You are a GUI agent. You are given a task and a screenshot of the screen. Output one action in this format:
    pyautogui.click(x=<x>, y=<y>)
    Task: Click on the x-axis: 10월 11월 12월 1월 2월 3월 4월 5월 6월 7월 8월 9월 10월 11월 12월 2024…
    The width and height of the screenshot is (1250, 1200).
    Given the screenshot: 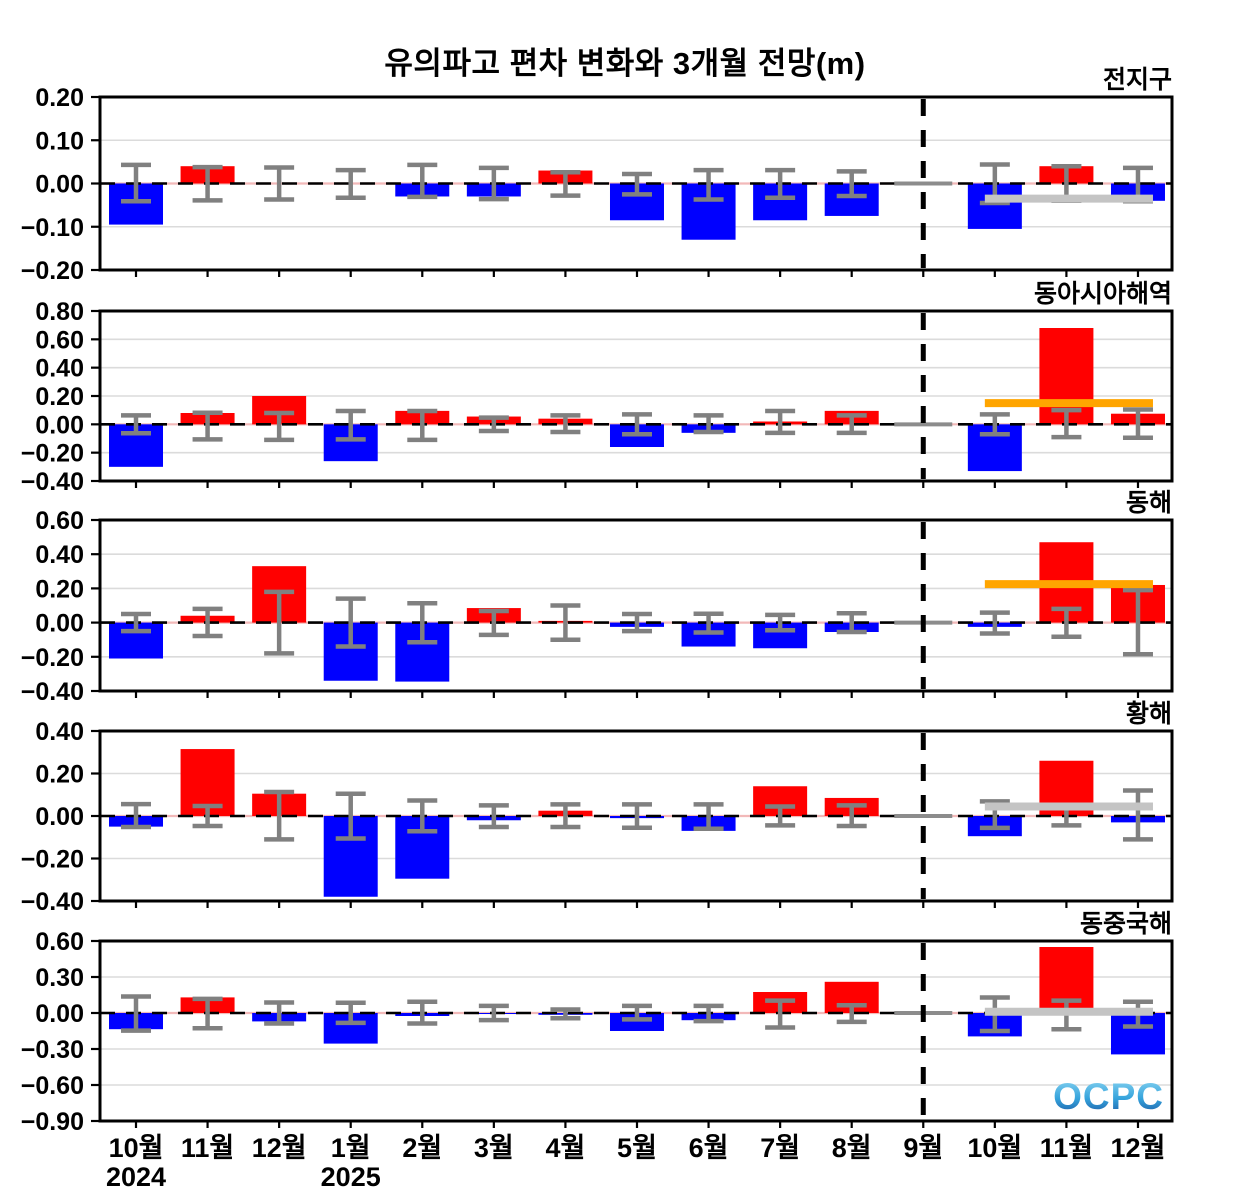 What is the action you would take?
    pyautogui.click(x=625, y=1163)
    